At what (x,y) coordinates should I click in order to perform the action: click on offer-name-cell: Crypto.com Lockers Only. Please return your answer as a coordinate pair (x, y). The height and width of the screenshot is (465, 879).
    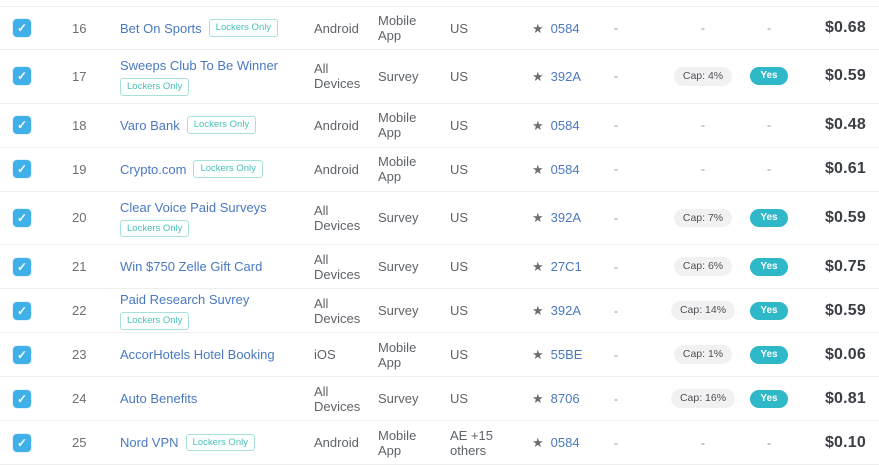
    Looking at the image, I should click on (203, 169).